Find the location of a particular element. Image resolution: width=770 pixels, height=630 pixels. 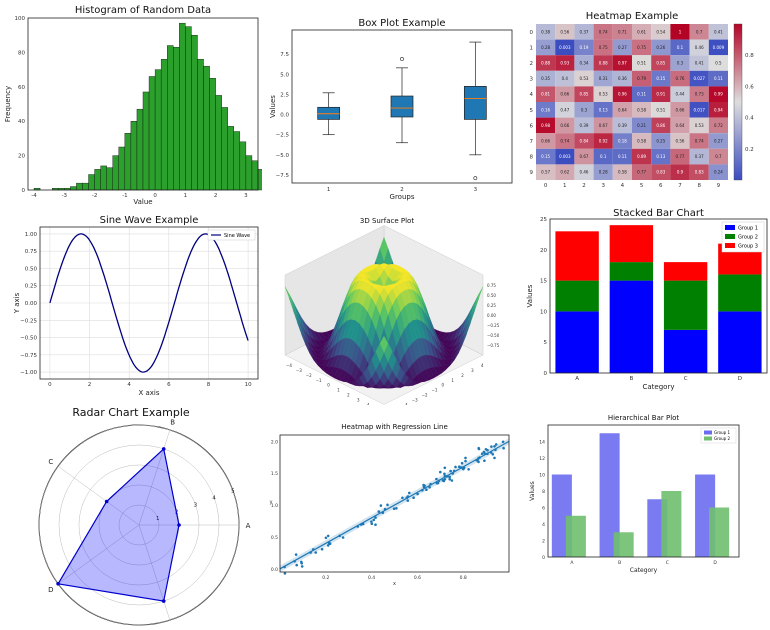

heatmap-cell-label: 0.027 is located at coordinates (699, 78).